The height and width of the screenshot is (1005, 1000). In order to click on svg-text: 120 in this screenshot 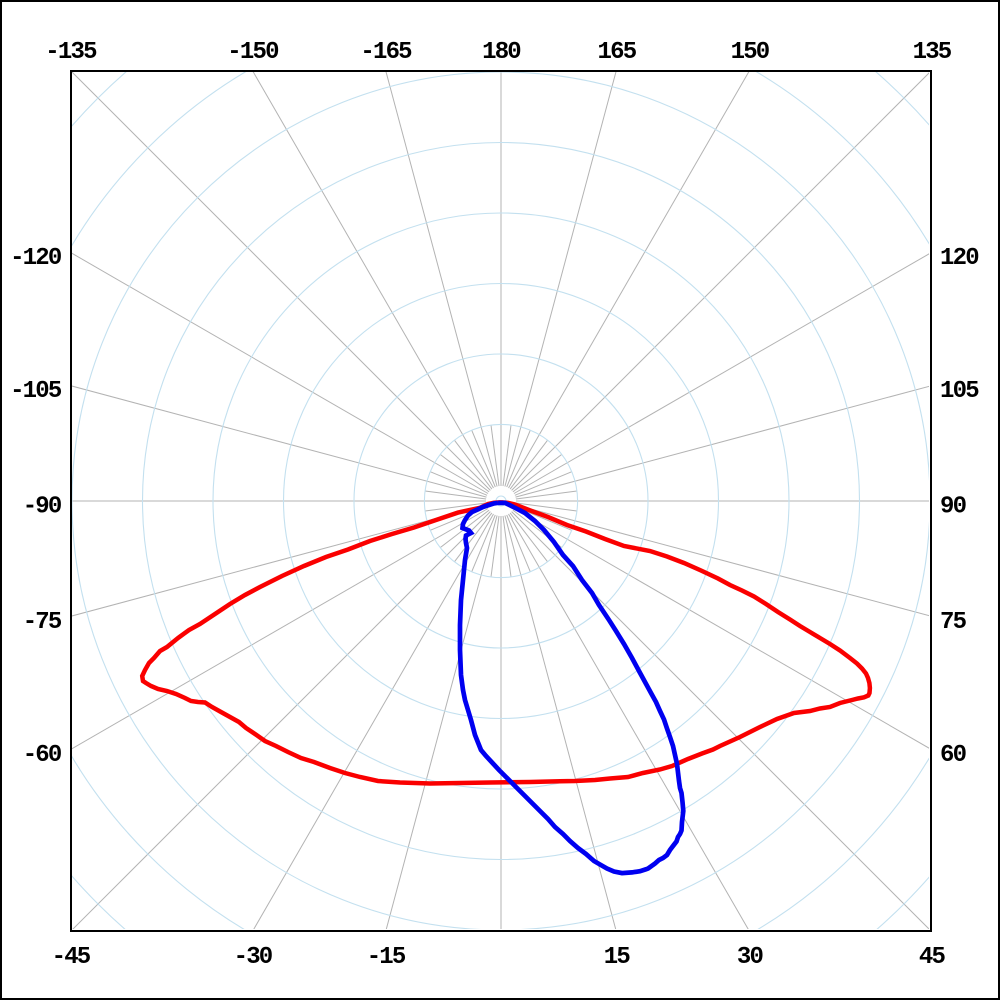, I will do `click(959, 258)`.